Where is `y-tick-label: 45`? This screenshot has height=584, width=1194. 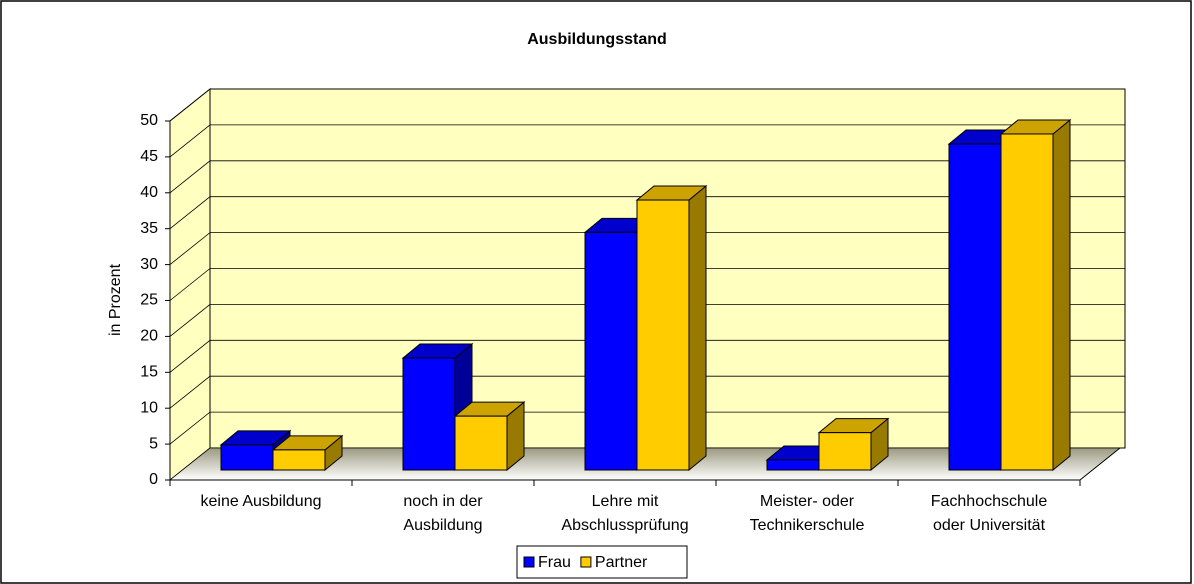 y-tick-label: 45 is located at coordinates (149, 156).